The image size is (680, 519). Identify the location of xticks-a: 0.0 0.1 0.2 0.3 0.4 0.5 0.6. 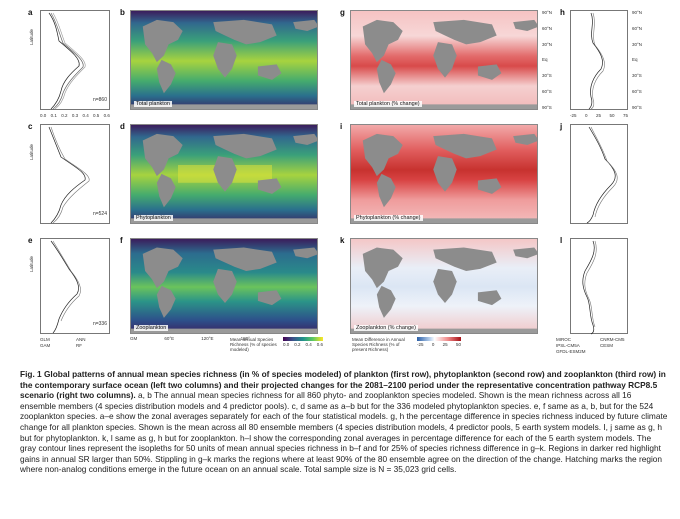
(75, 115).